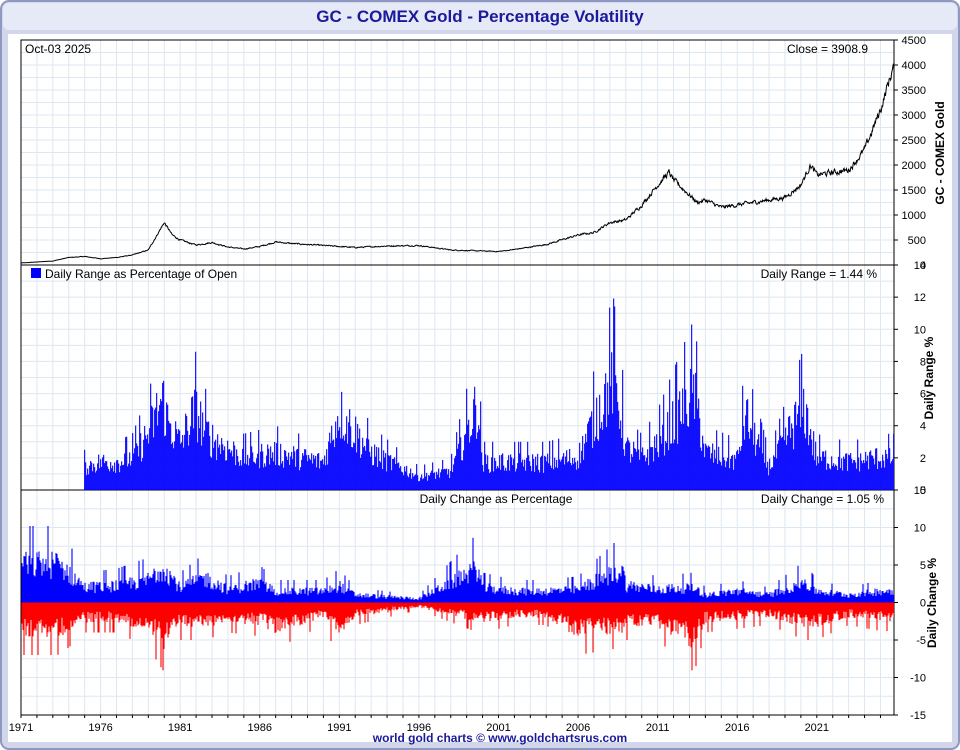 Image resolution: width=960 pixels, height=750 pixels. What do you see at coordinates (923, 266) in the screenshot?
I see `price-tick-label: 0` at bounding box center [923, 266].